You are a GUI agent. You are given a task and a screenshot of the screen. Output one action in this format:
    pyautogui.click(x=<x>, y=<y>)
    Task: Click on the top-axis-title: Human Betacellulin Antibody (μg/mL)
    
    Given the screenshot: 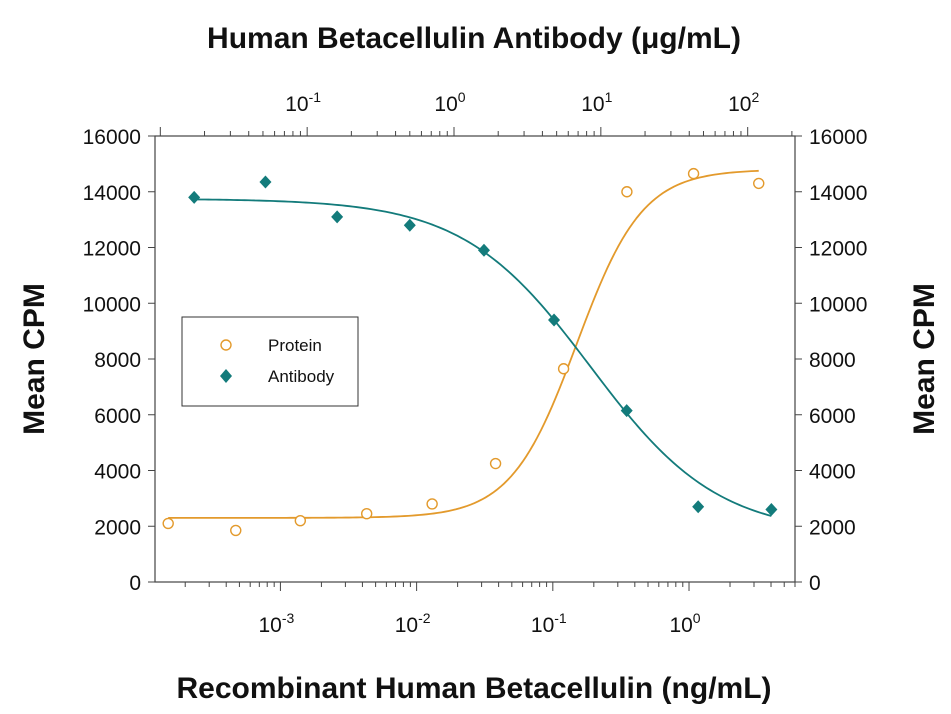 What is the action you would take?
    pyautogui.click(x=474, y=38)
    